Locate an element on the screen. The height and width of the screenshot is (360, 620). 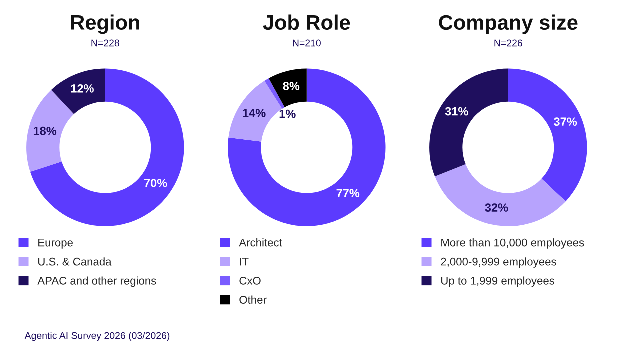
data-label: 14% is located at coordinates (254, 113).